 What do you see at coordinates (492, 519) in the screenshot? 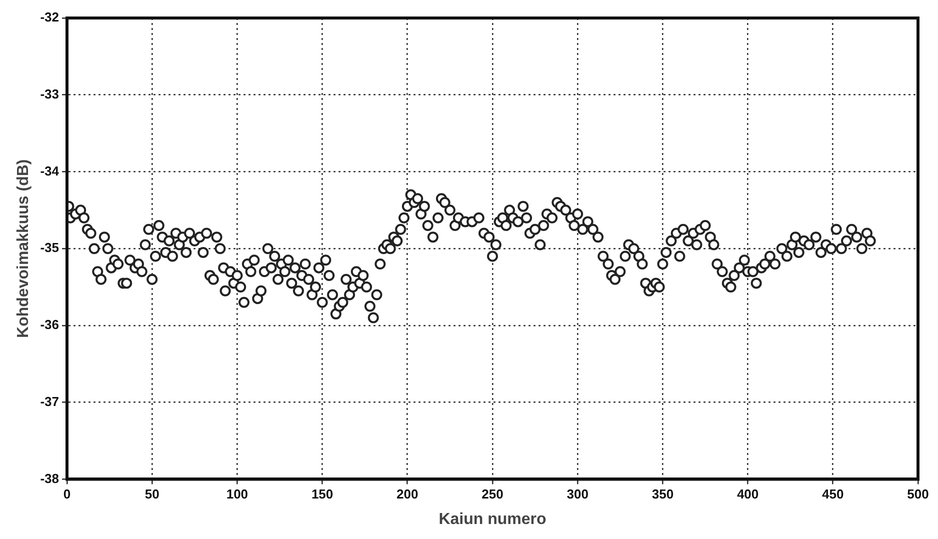
I see `x-axis-title: Kaiun numero` at bounding box center [492, 519].